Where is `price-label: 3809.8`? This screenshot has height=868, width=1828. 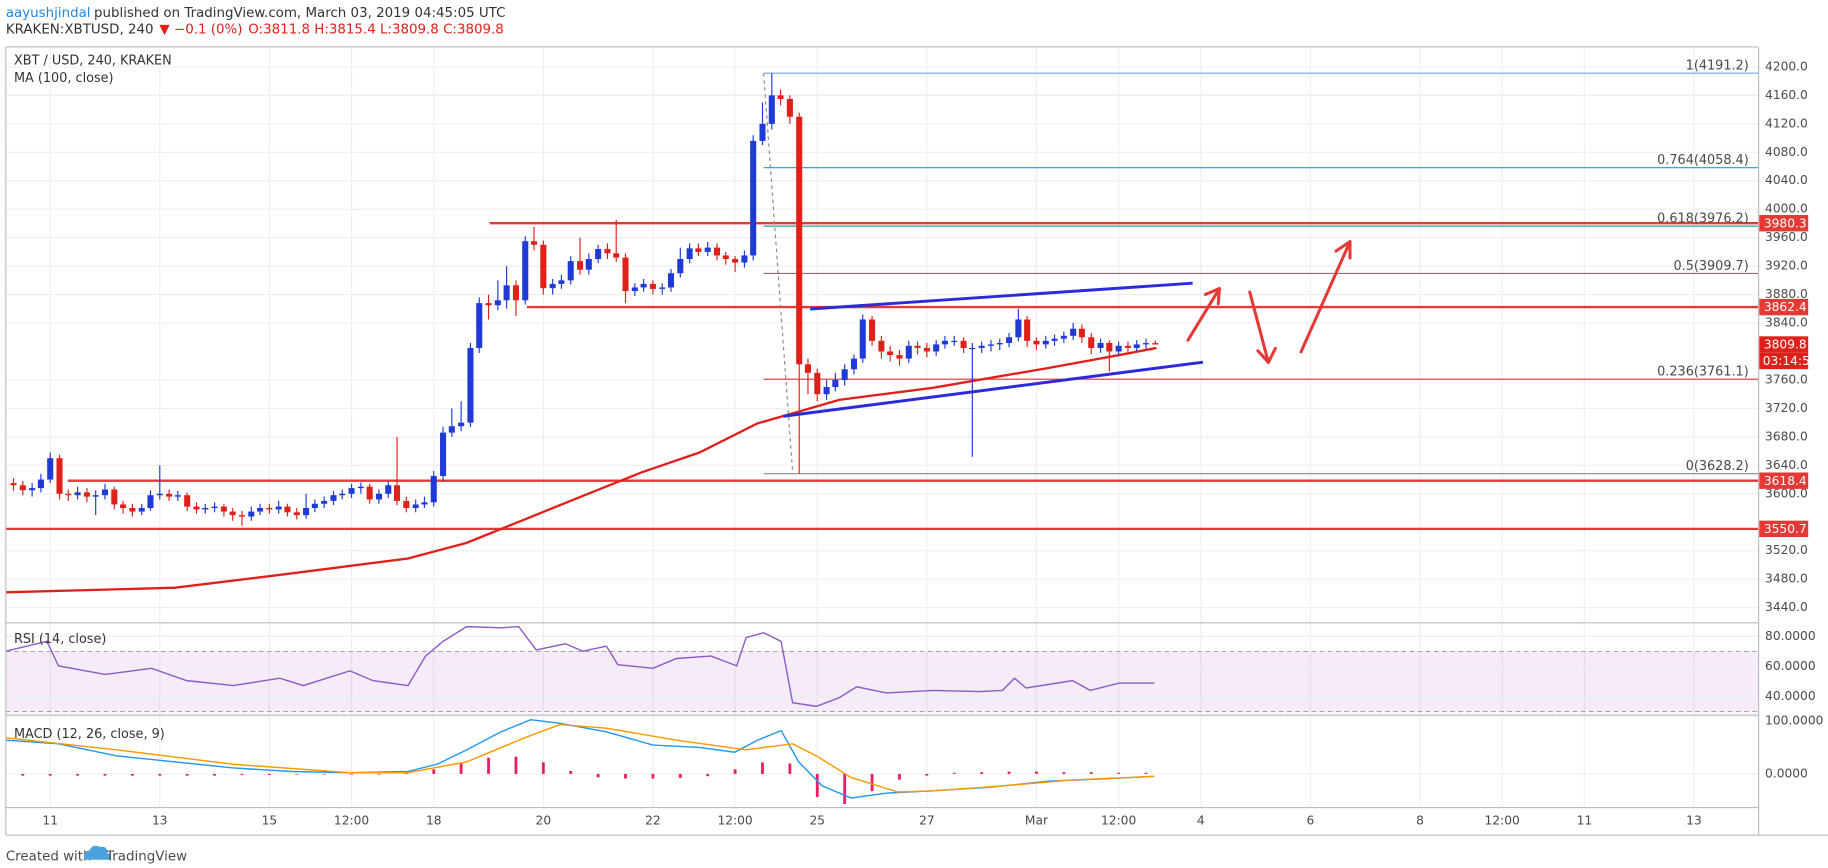
price-label: 3809.8 is located at coordinates (1785, 345).